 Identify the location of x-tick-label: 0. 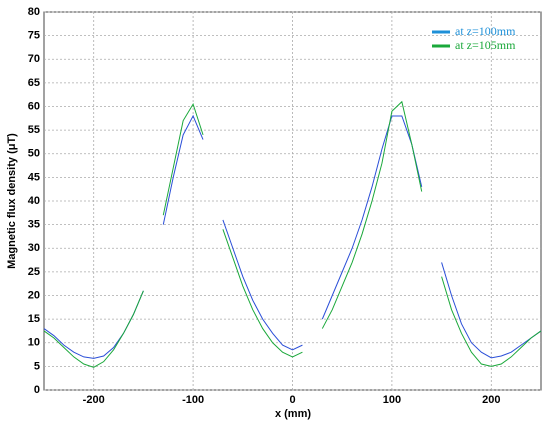
(292, 400).